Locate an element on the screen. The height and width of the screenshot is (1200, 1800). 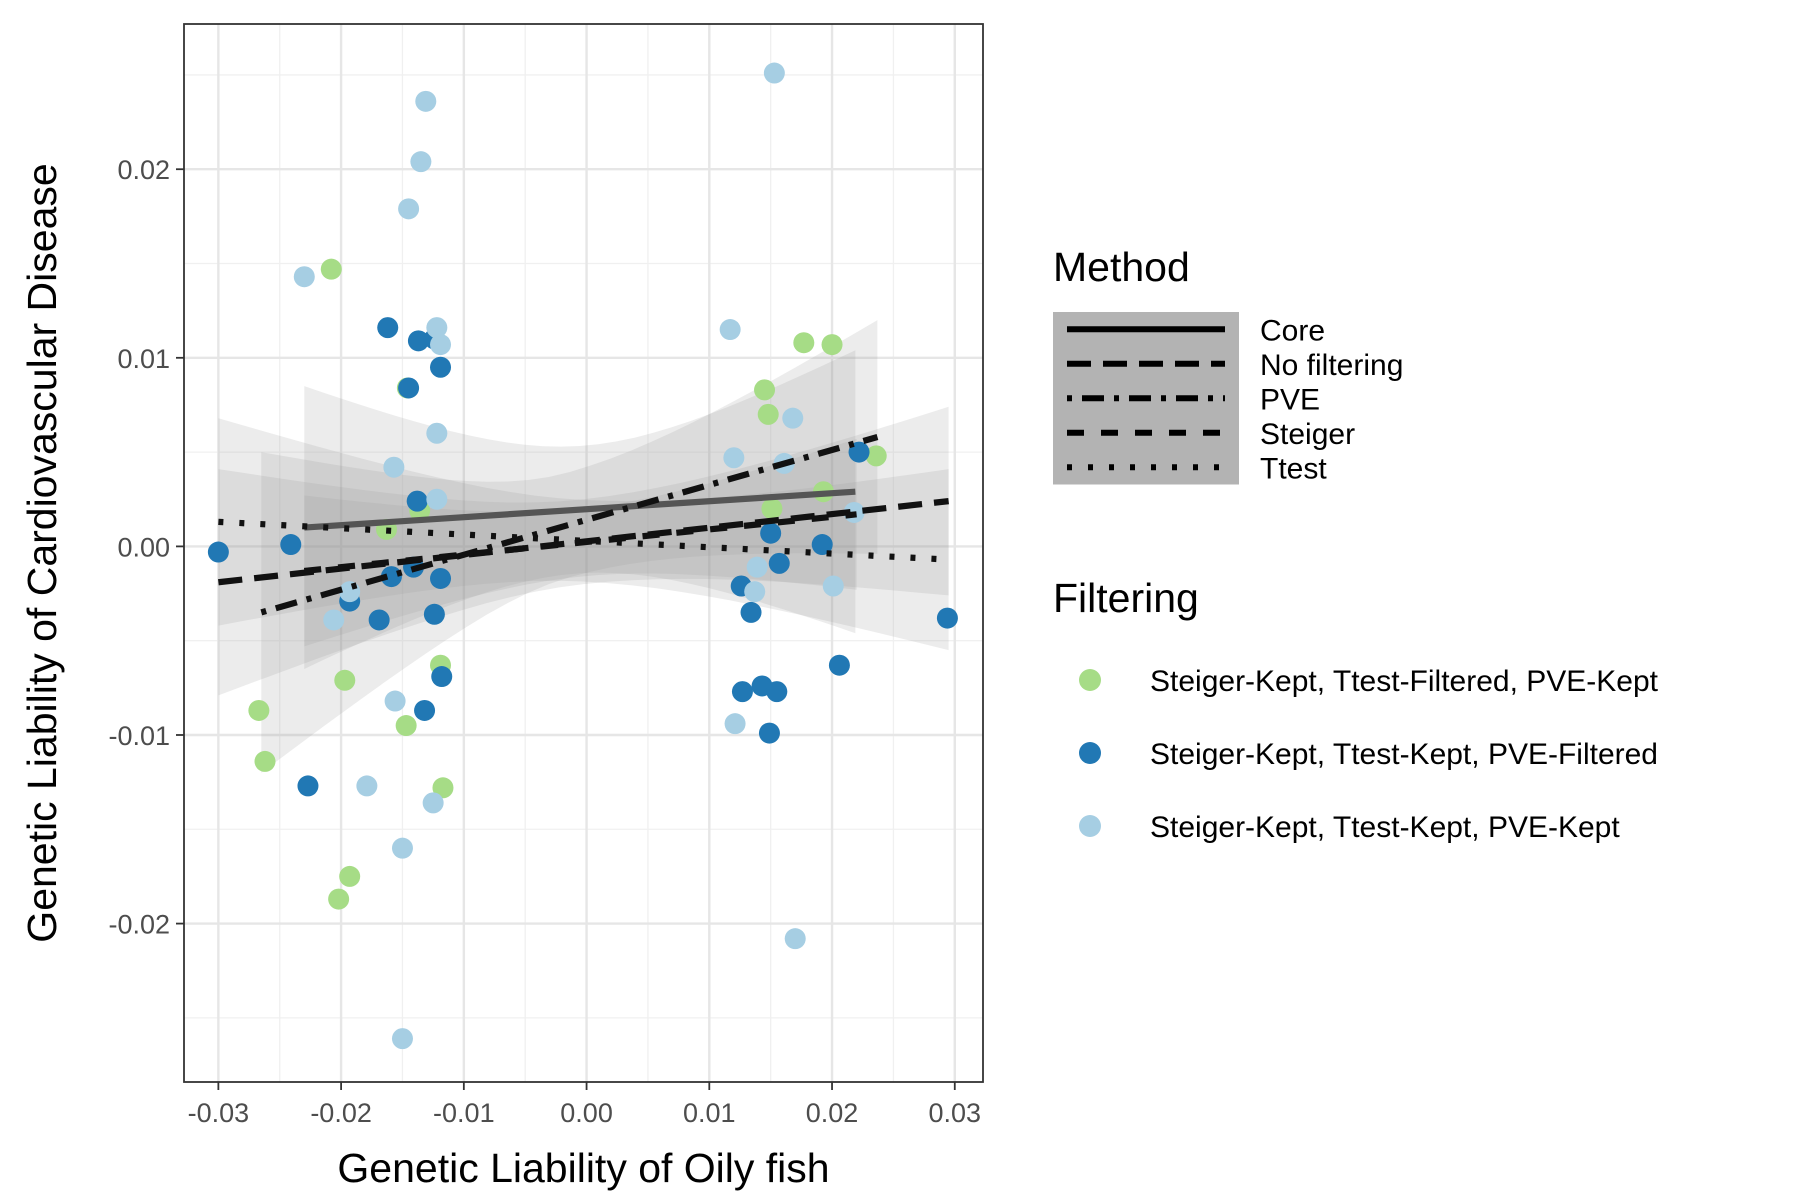
method-key-background is located at coordinates (1146, 467).